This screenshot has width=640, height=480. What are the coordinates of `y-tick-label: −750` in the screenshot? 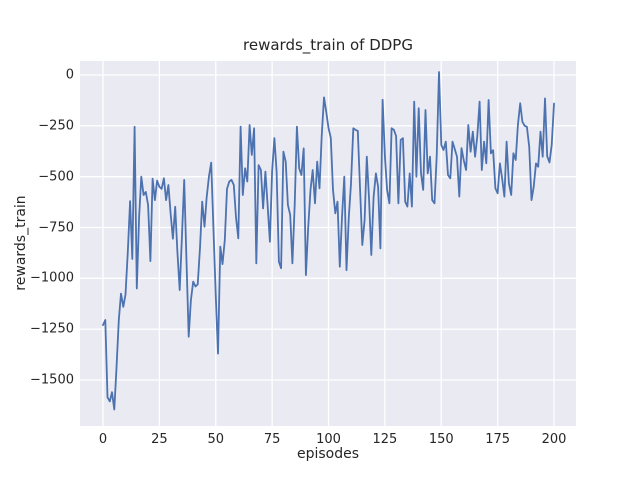 It's located at (56, 227).